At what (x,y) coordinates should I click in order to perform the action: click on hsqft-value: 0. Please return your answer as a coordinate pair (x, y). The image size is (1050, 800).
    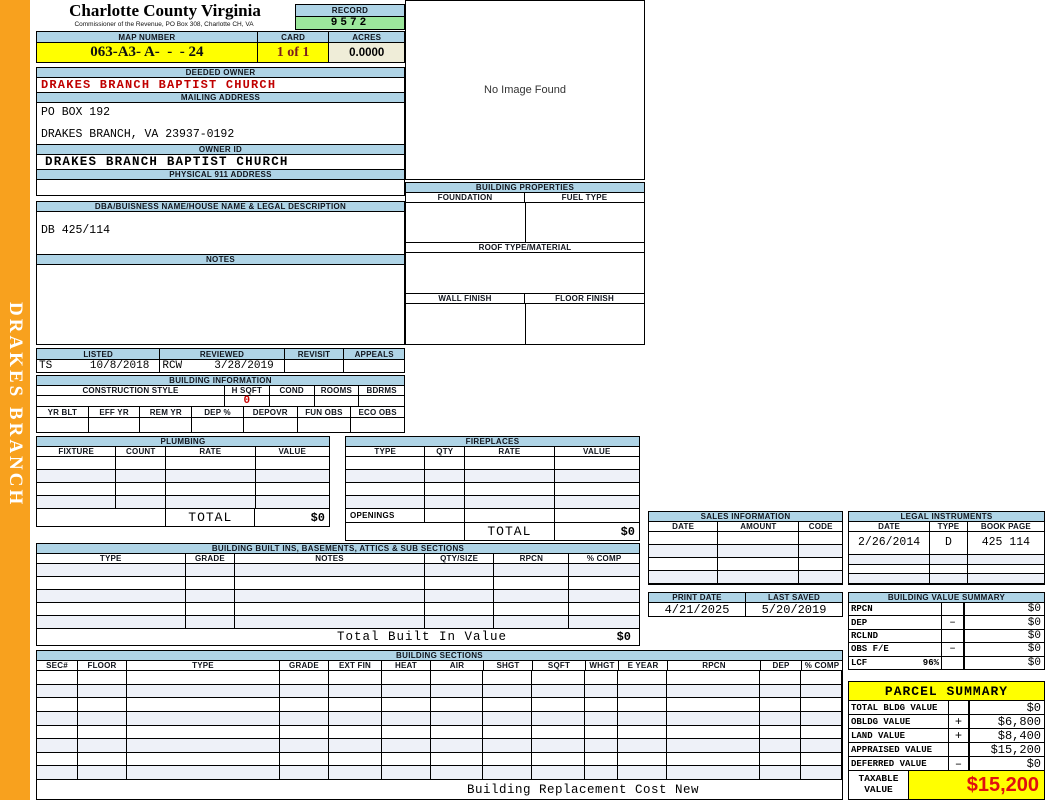
    Looking at the image, I should click on (247, 401).